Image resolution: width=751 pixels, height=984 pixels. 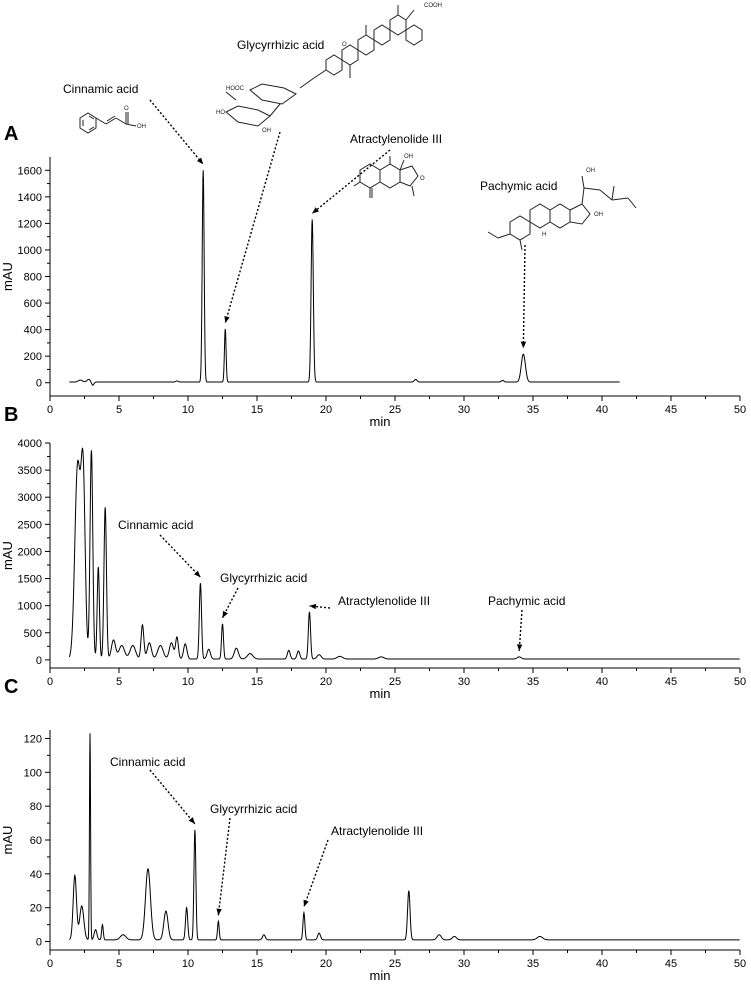 I want to click on y-tick-label: 2500, so click(x=30, y=525).